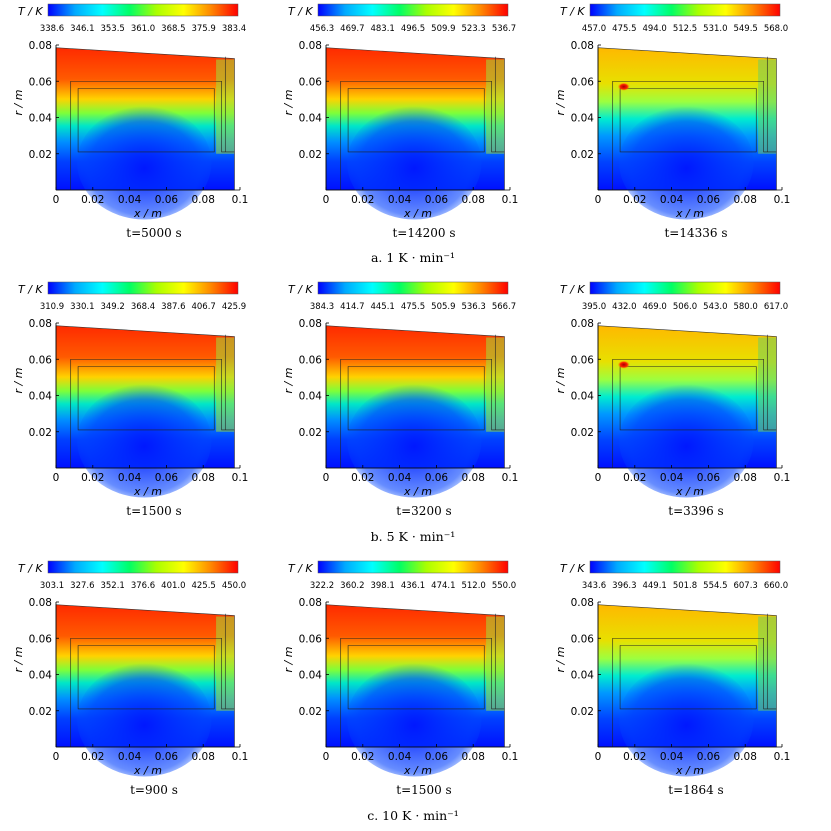  Describe the element at coordinates (715, 307) in the screenshot. I see `colorbar-tick-label: 543.0` at that location.